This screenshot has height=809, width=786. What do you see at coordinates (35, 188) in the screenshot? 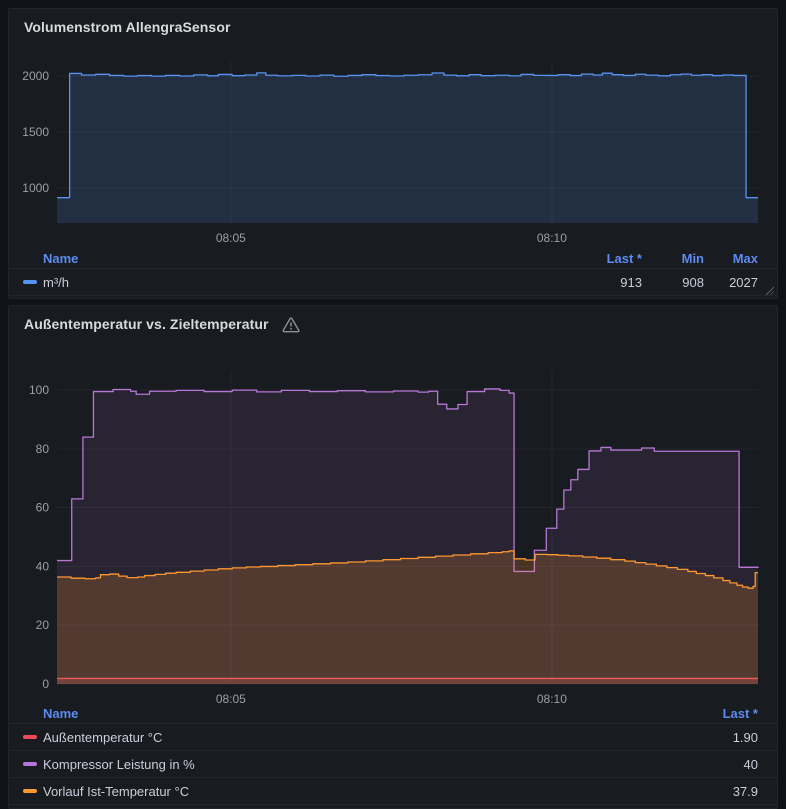
I see `svg-text: 1000` at bounding box center [35, 188].